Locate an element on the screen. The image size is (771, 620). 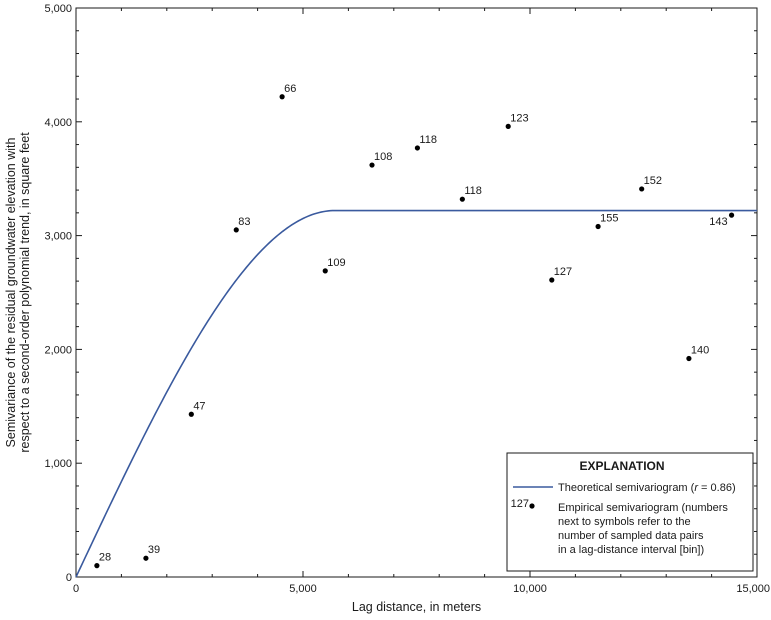
point-label: 127 is located at coordinates (563, 272).